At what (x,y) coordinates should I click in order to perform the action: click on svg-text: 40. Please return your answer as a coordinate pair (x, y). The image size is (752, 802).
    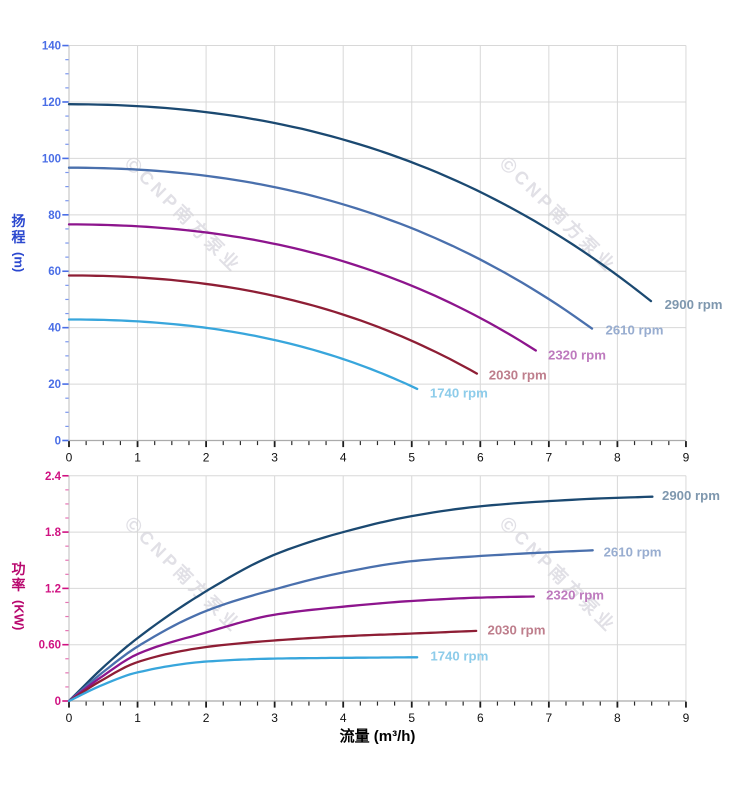
    Looking at the image, I should click on (54, 329).